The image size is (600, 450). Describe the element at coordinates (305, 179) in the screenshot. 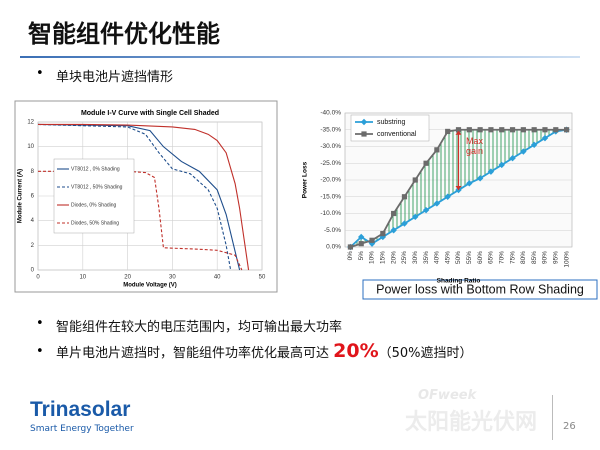

I see `y-axis-label: Power Loss` at that location.